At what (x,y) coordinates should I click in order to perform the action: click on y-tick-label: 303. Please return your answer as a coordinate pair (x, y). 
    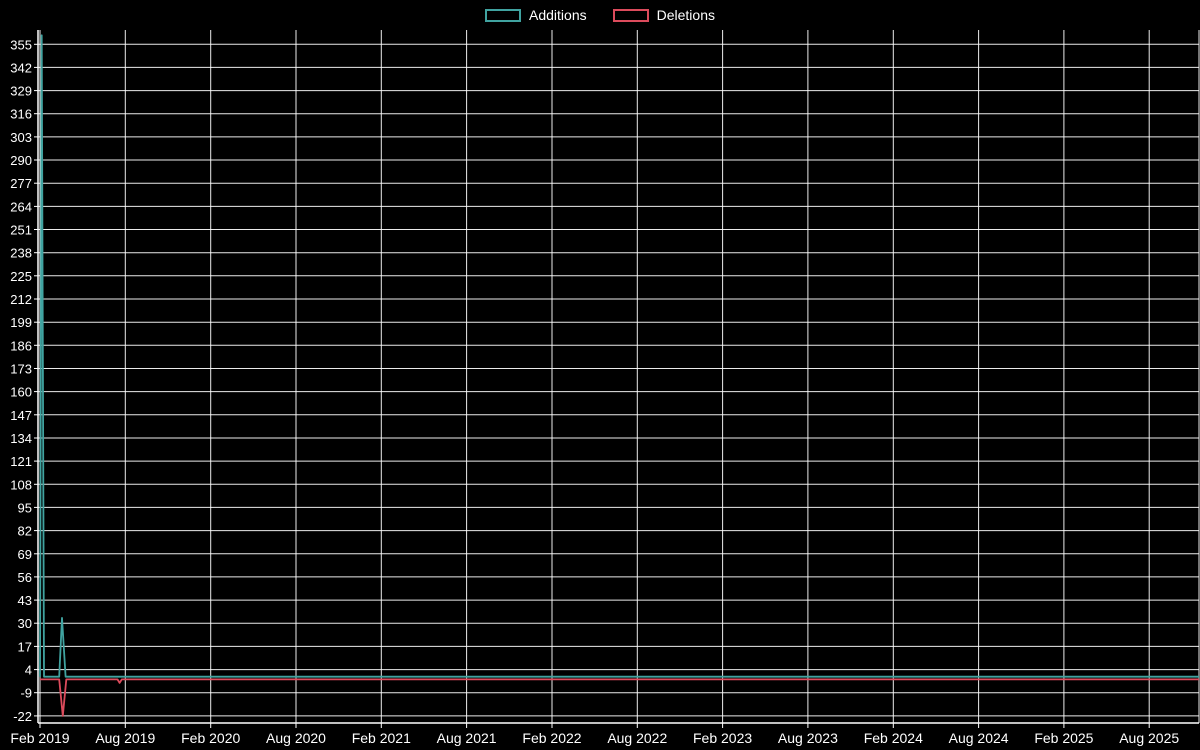
    Looking at the image, I should click on (21, 137).